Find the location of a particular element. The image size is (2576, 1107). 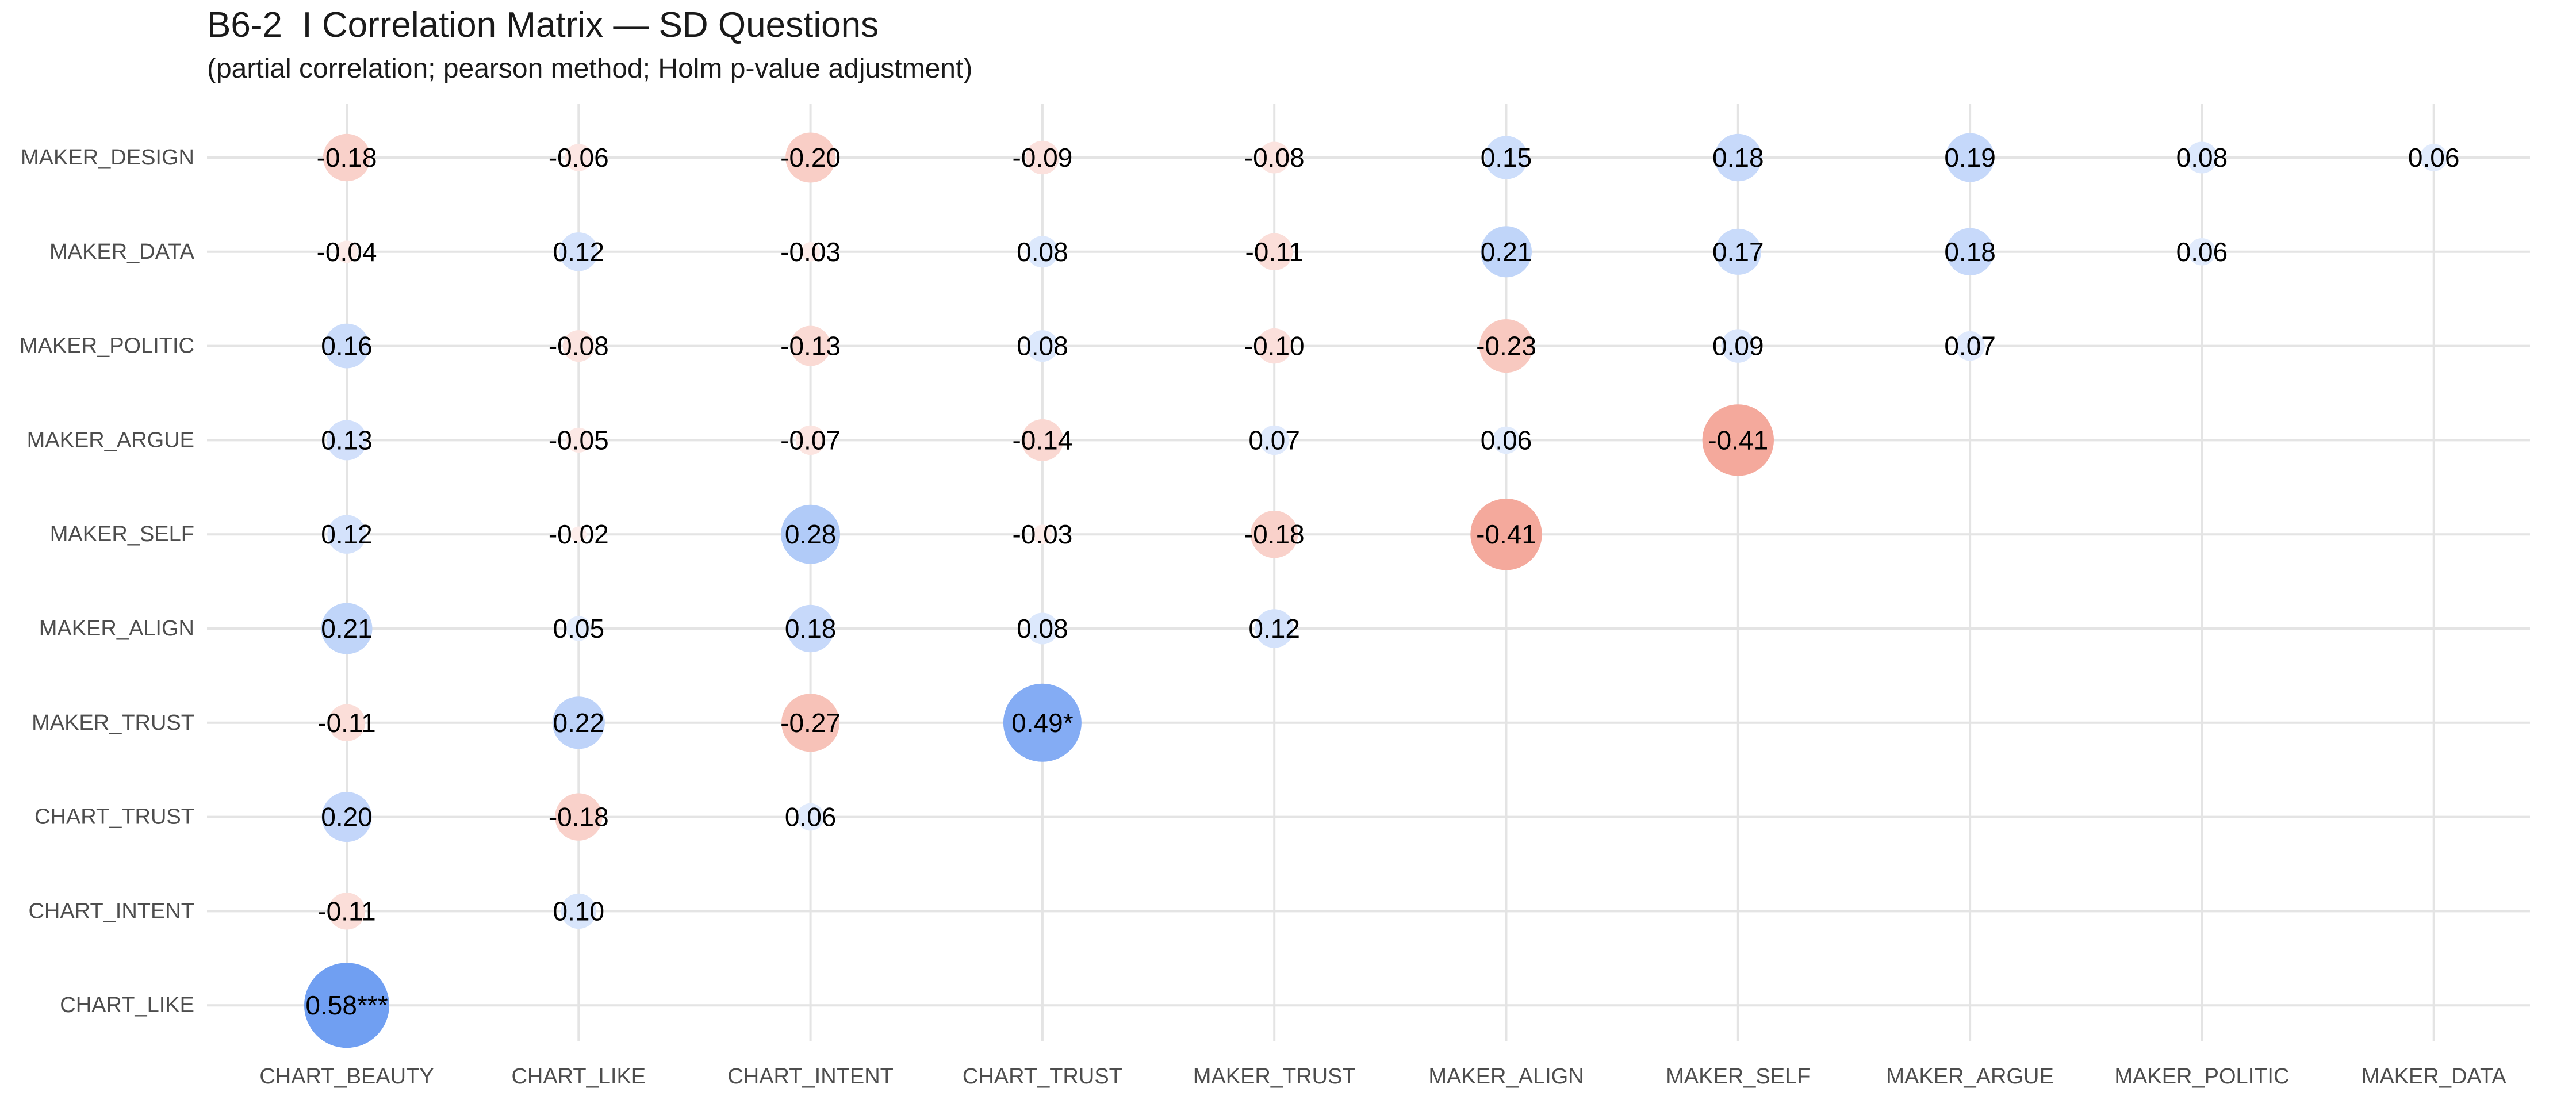

x-tick-label-maker-trust: MAKER_TRUST is located at coordinates (1274, 1076).